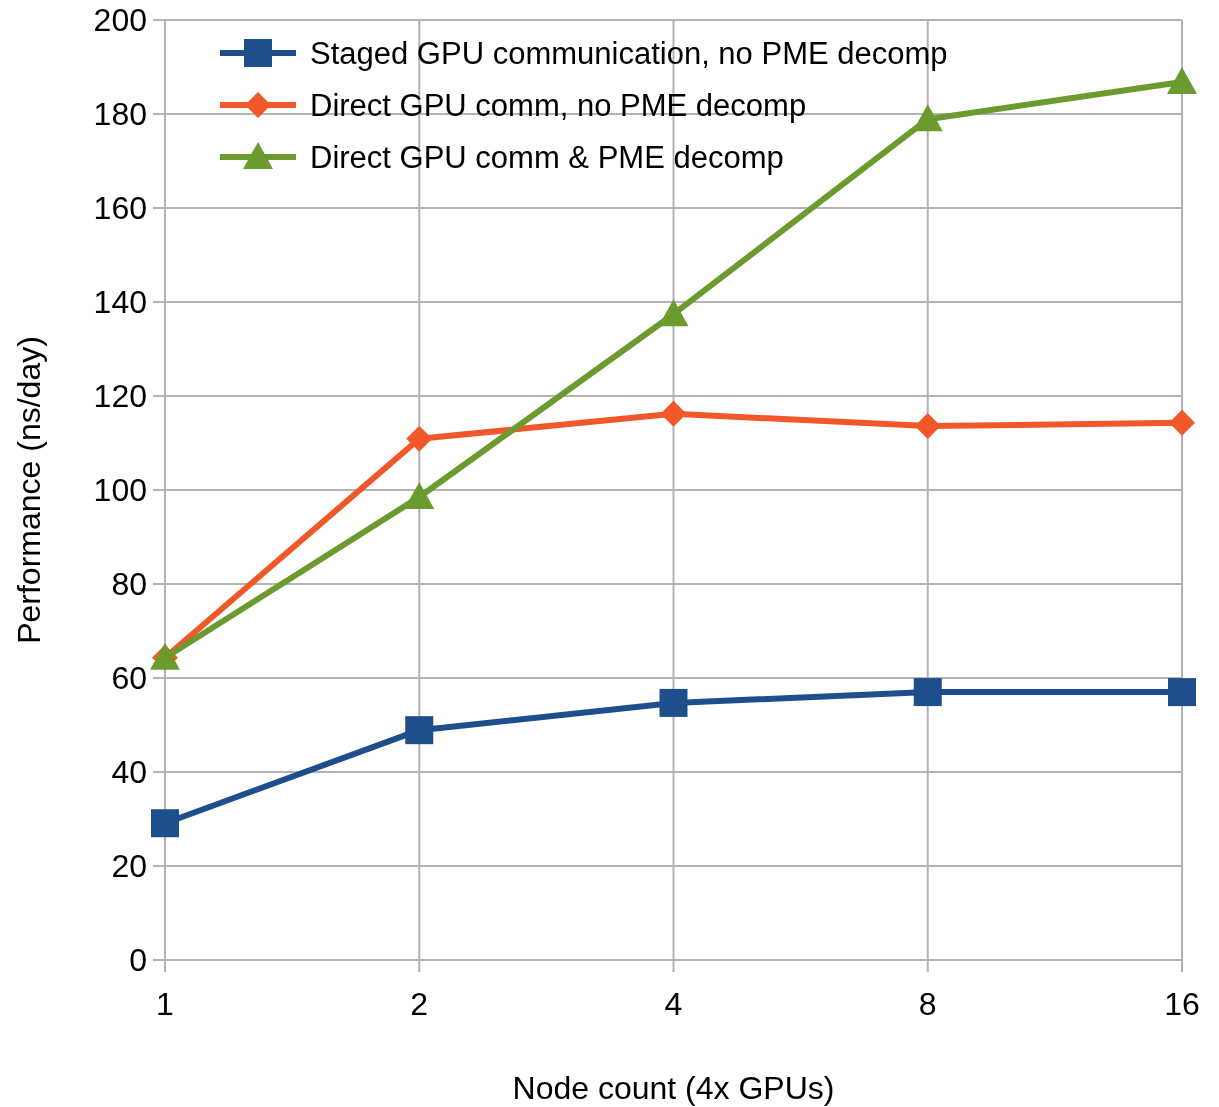 The height and width of the screenshot is (1107, 1219). What do you see at coordinates (558, 105) in the screenshot?
I see `legend-label: Direct GPU comm, no PME decomp` at bounding box center [558, 105].